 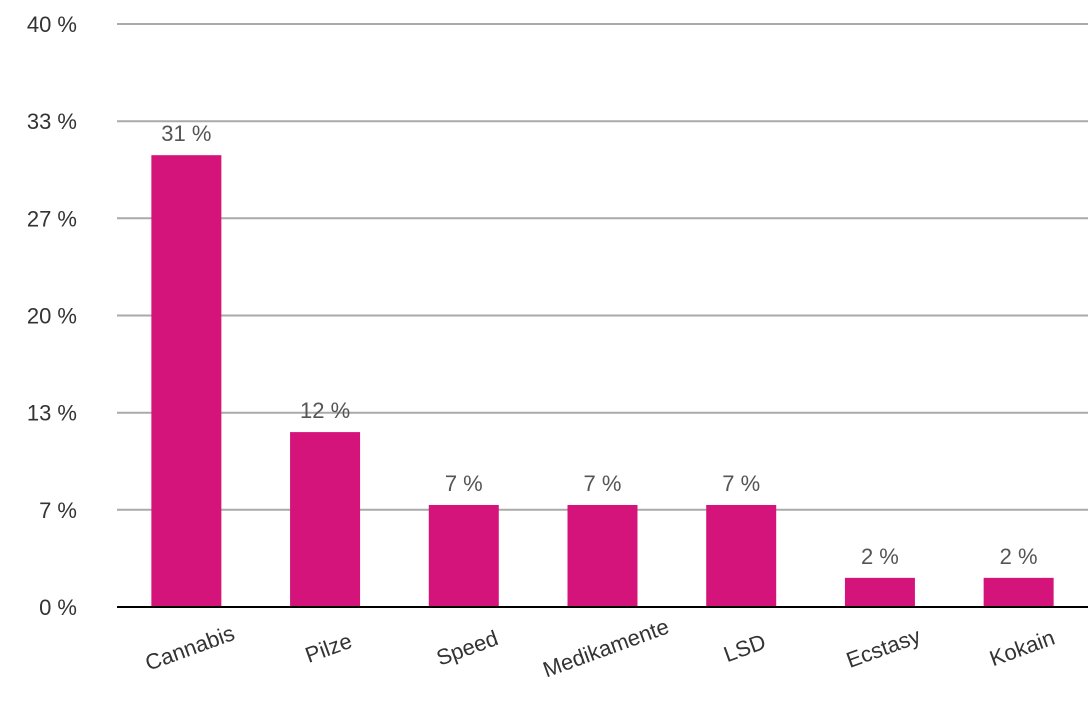 I want to click on x-tick-label: Kokain, so click(x=1022, y=648).